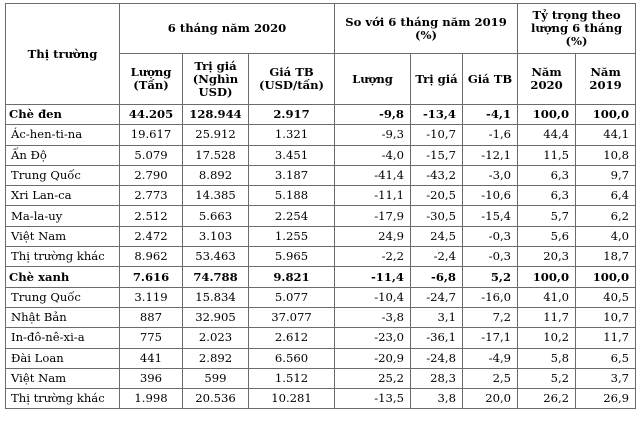 Image resolution: width=640 pixels, height=421 pixels. What do you see at coordinates (372, 378) in the screenshot?
I see `cell-cmp-volume: 25,2` at bounding box center [372, 378].